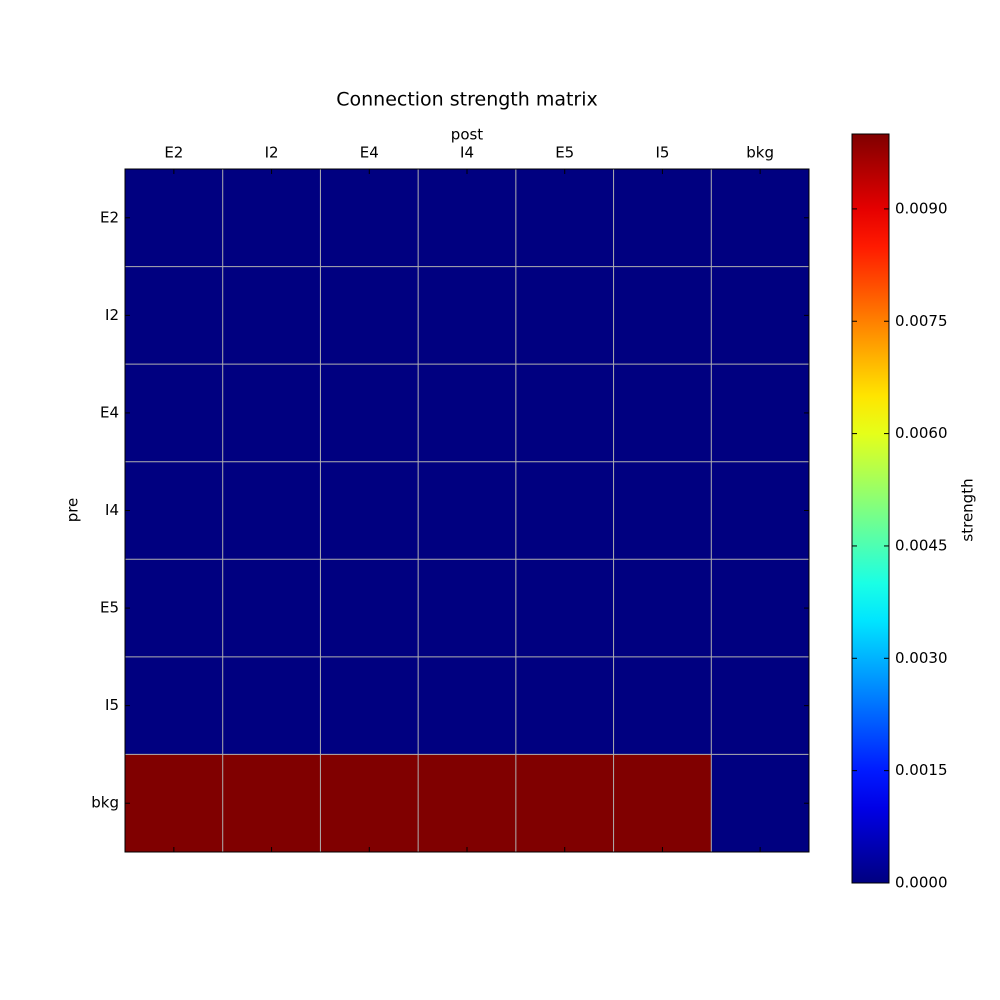 This screenshot has width=1000, height=1000. What do you see at coordinates (173, 153) in the screenshot?
I see `x-tick-label: E2` at bounding box center [173, 153].